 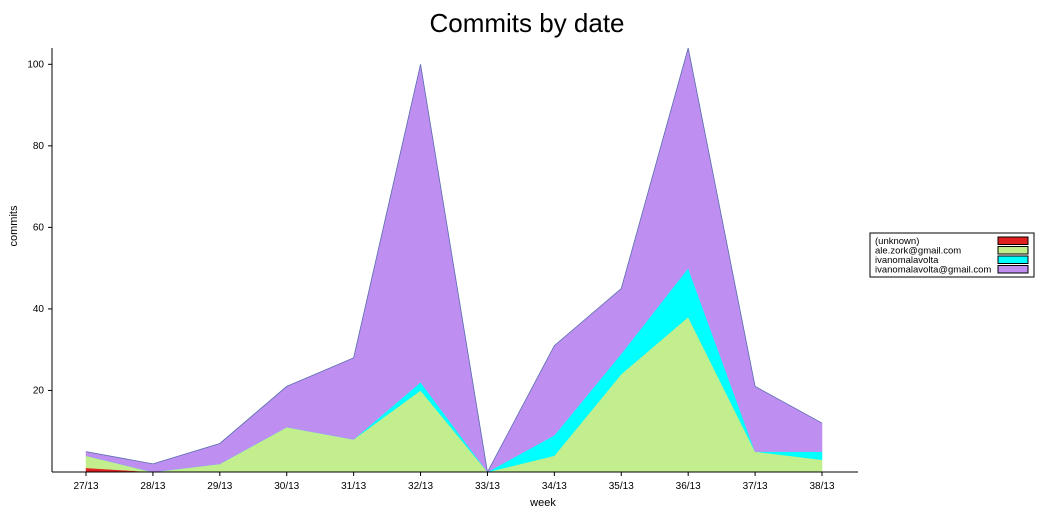 I want to click on x-tick-label: 30/13, so click(x=286, y=486).